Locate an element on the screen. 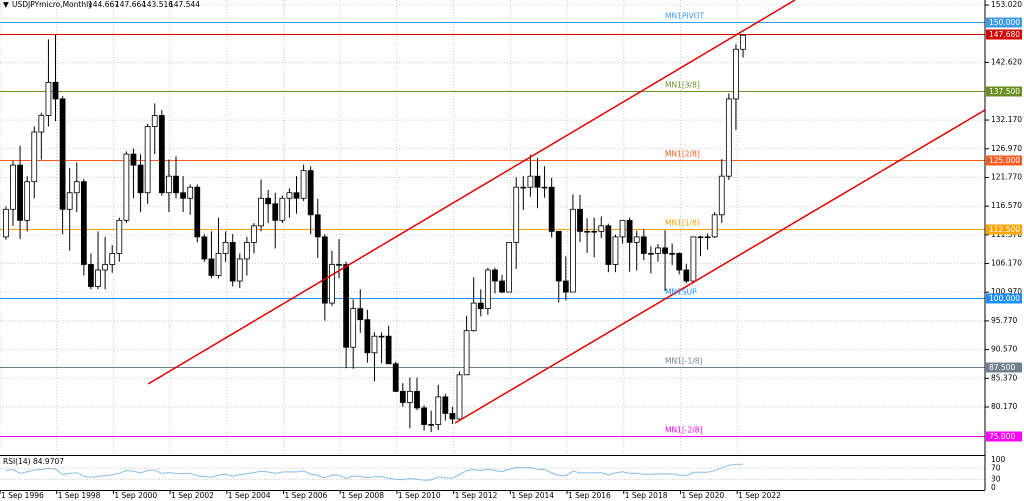  y-tick-label: 90.570 is located at coordinates (1004, 349).